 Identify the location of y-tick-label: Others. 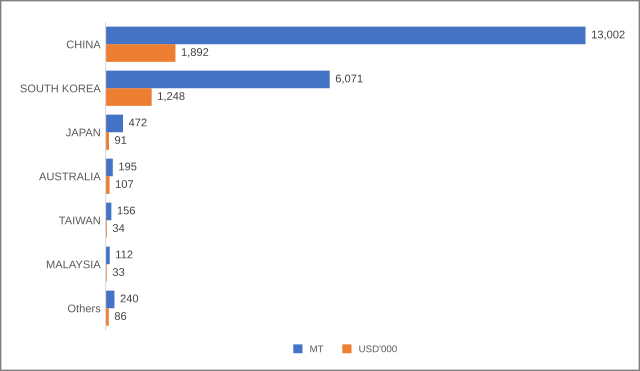
(84, 308).